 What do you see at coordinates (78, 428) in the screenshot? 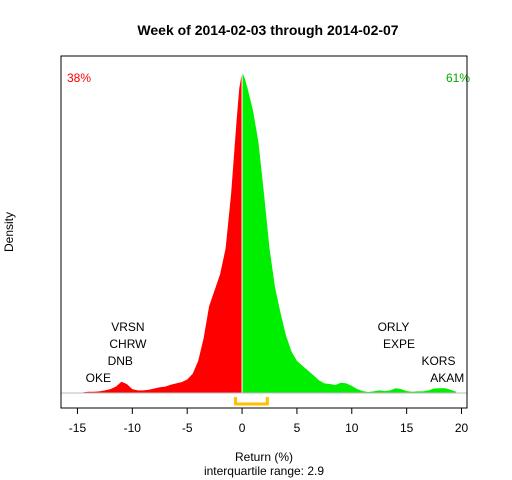
I see `x-tick-label: -15` at bounding box center [78, 428].